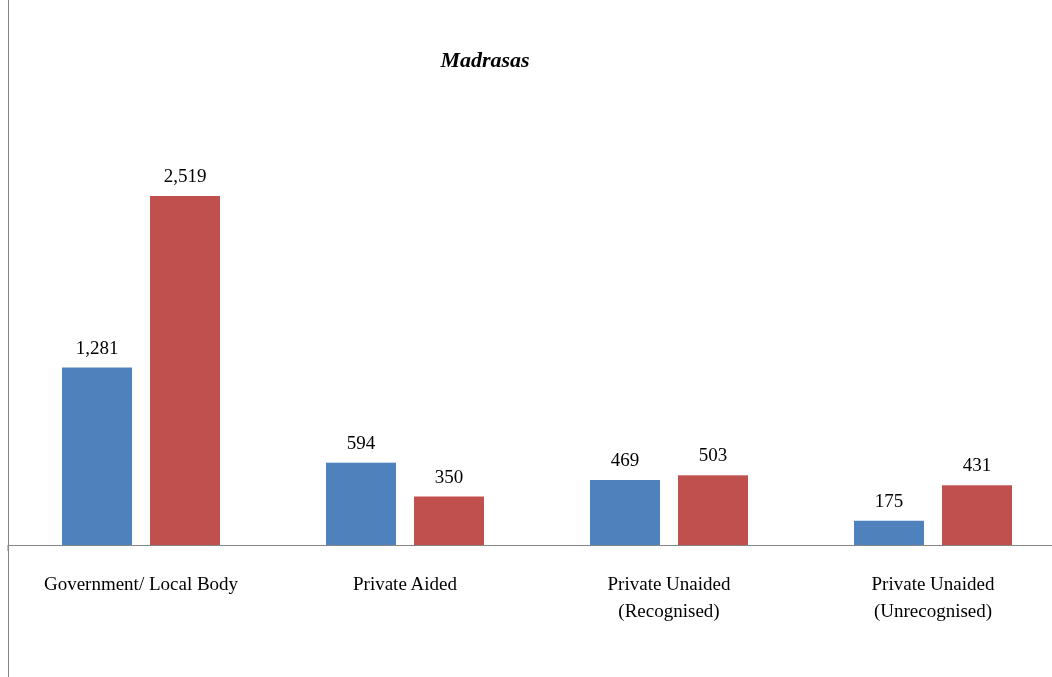  What do you see at coordinates (449, 476) in the screenshot?
I see `data-label: 350` at bounding box center [449, 476].